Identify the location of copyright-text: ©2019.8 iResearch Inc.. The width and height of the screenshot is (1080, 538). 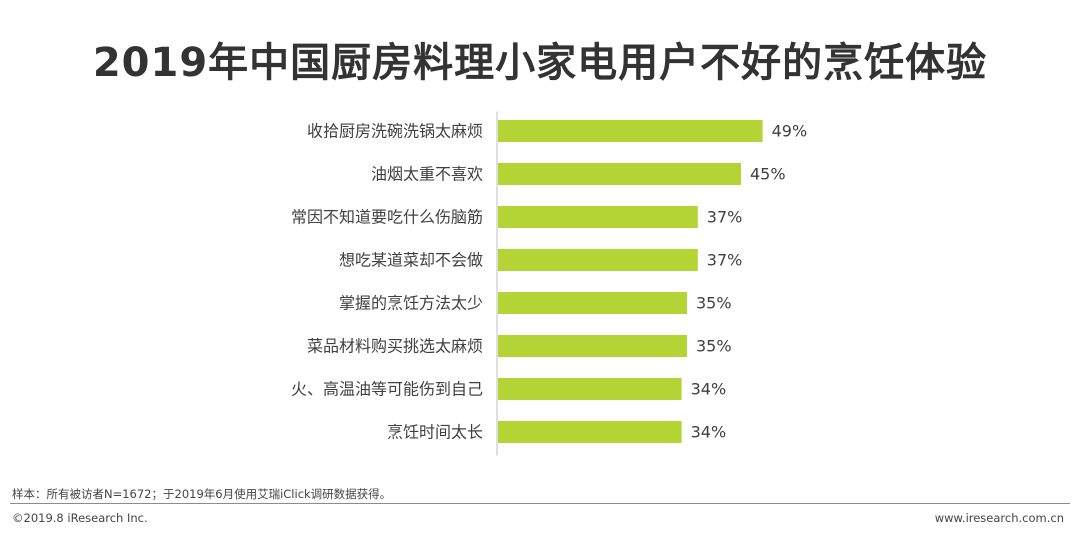
(80, 518).